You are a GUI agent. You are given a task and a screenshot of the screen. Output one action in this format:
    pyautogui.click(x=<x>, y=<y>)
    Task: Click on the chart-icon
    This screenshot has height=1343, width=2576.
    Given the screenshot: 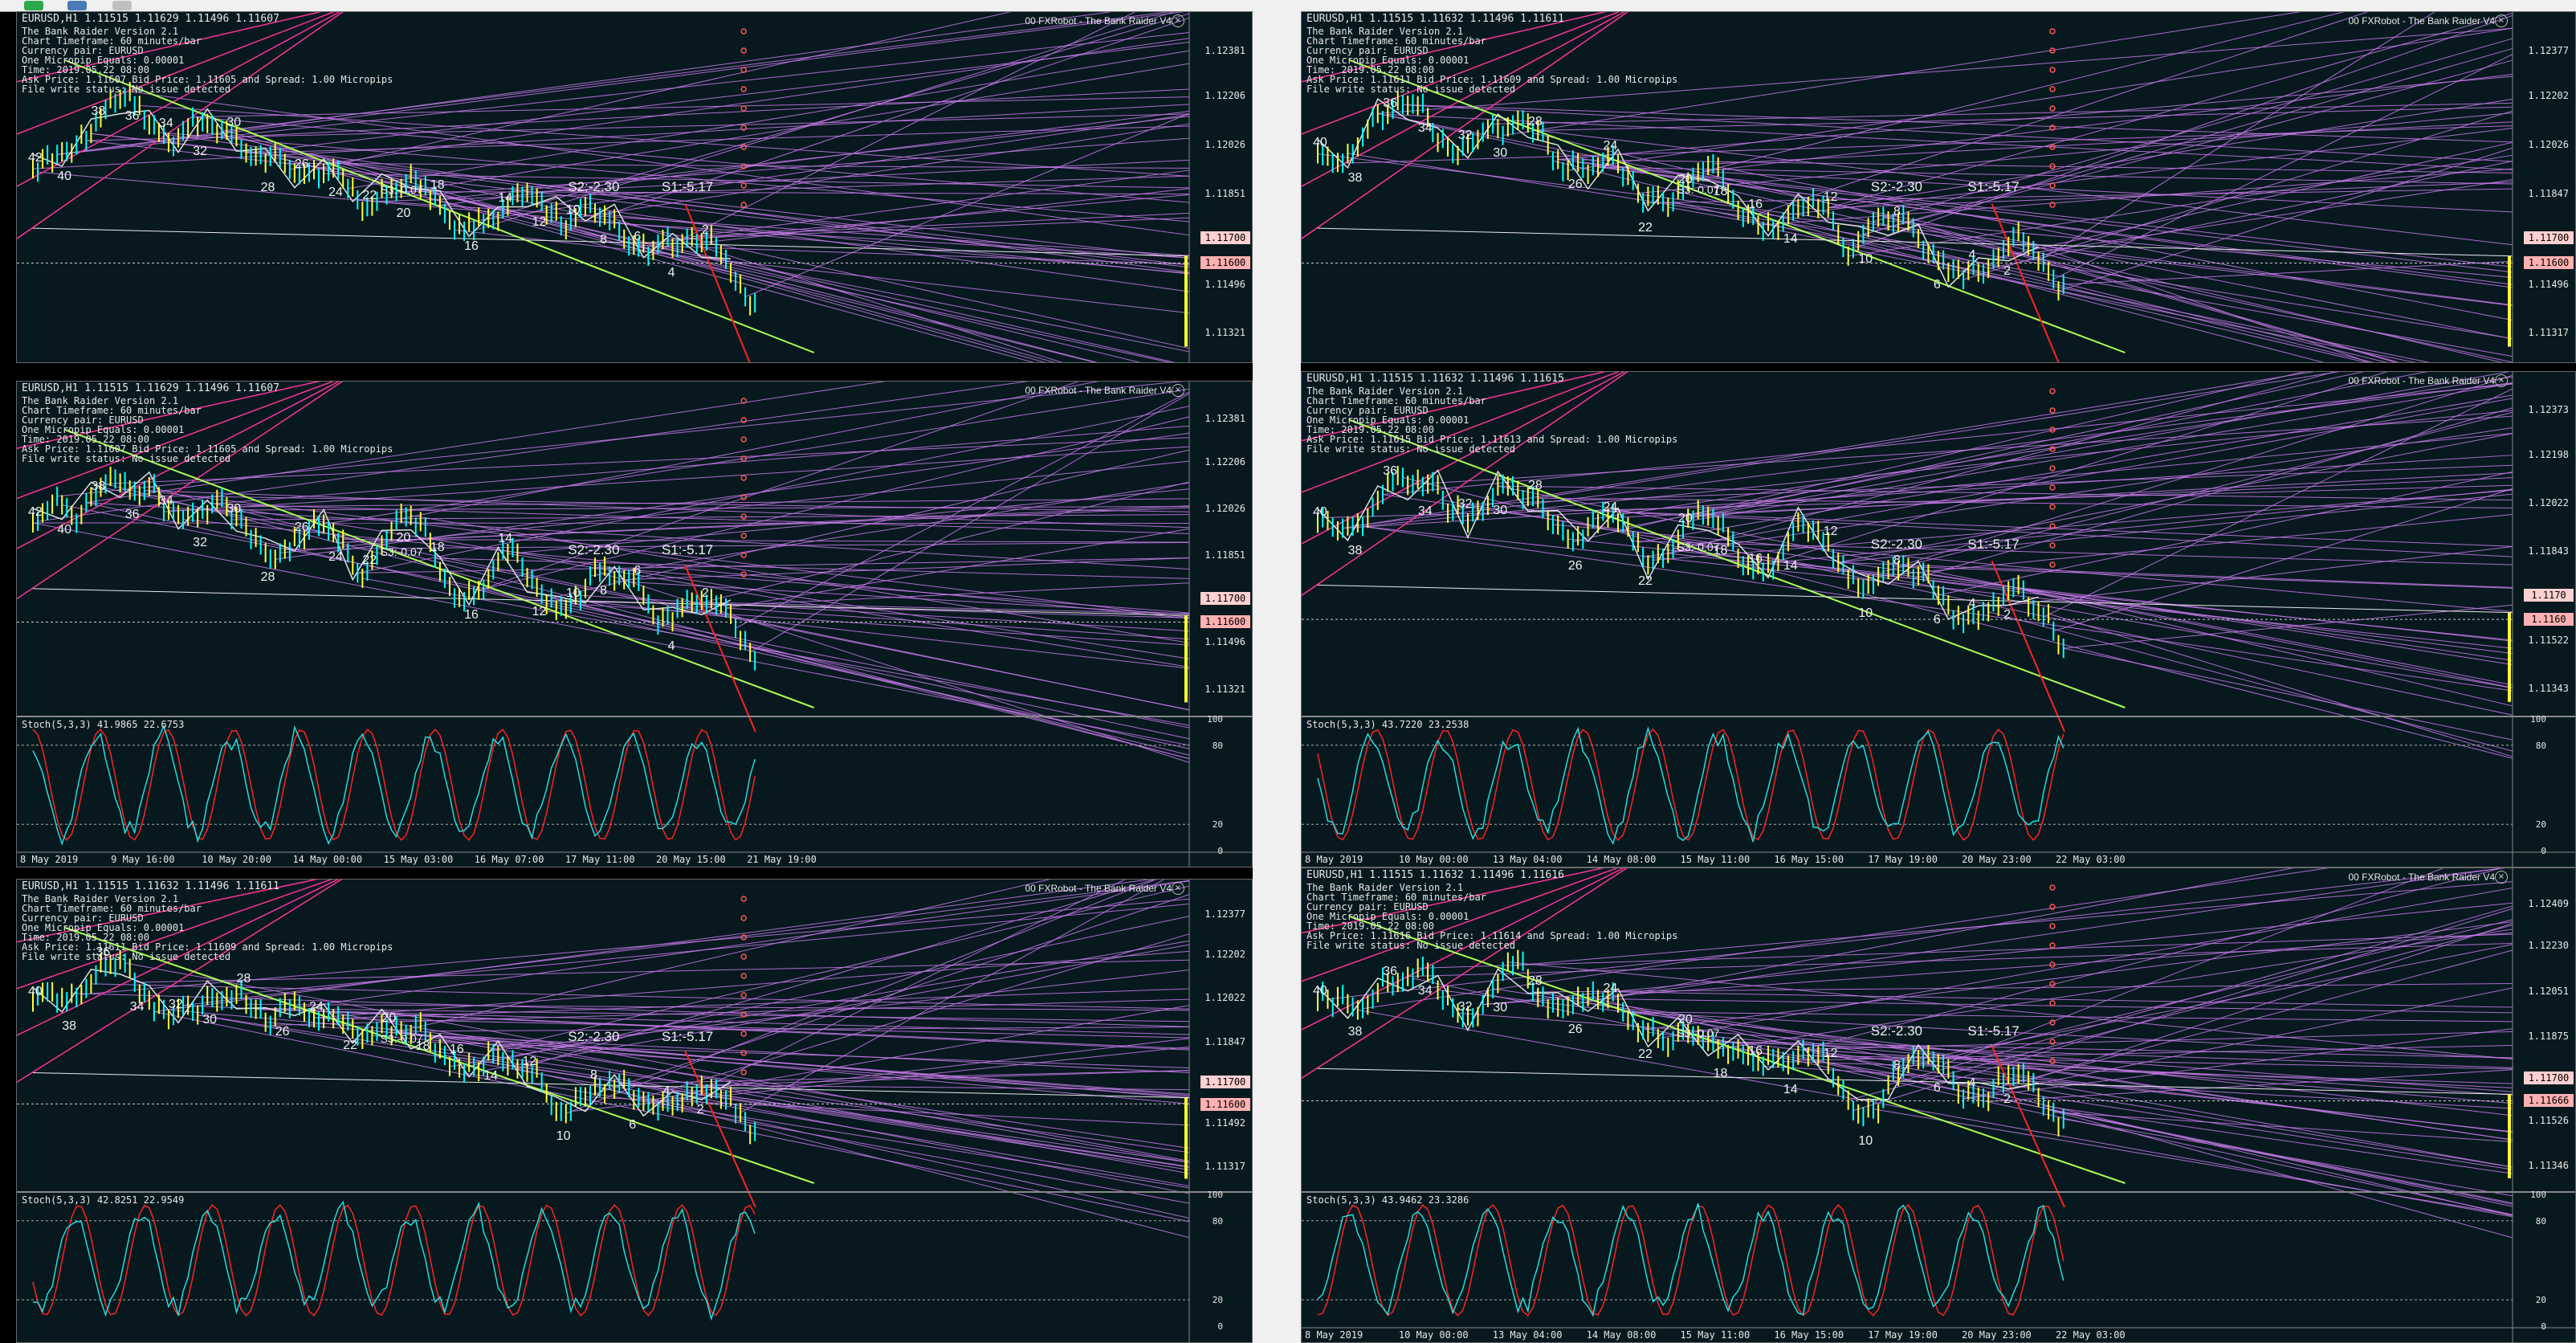 What is the action you would take?
    pyautogui.click(x=122, y=5)
    